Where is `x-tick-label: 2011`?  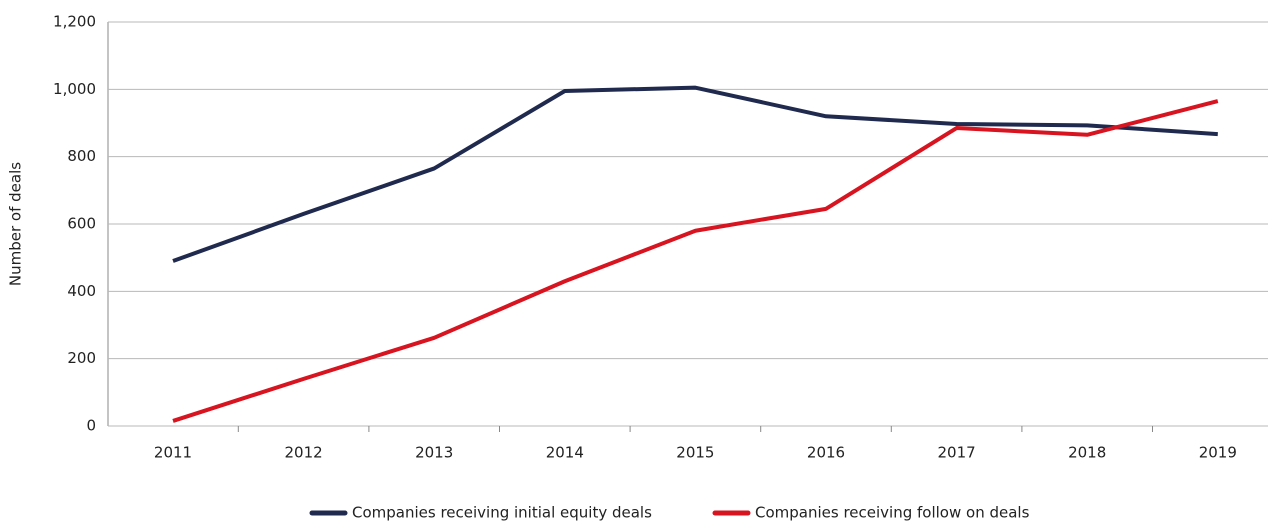
x-tick-label: 2011 is located at coordinates (173, 453).